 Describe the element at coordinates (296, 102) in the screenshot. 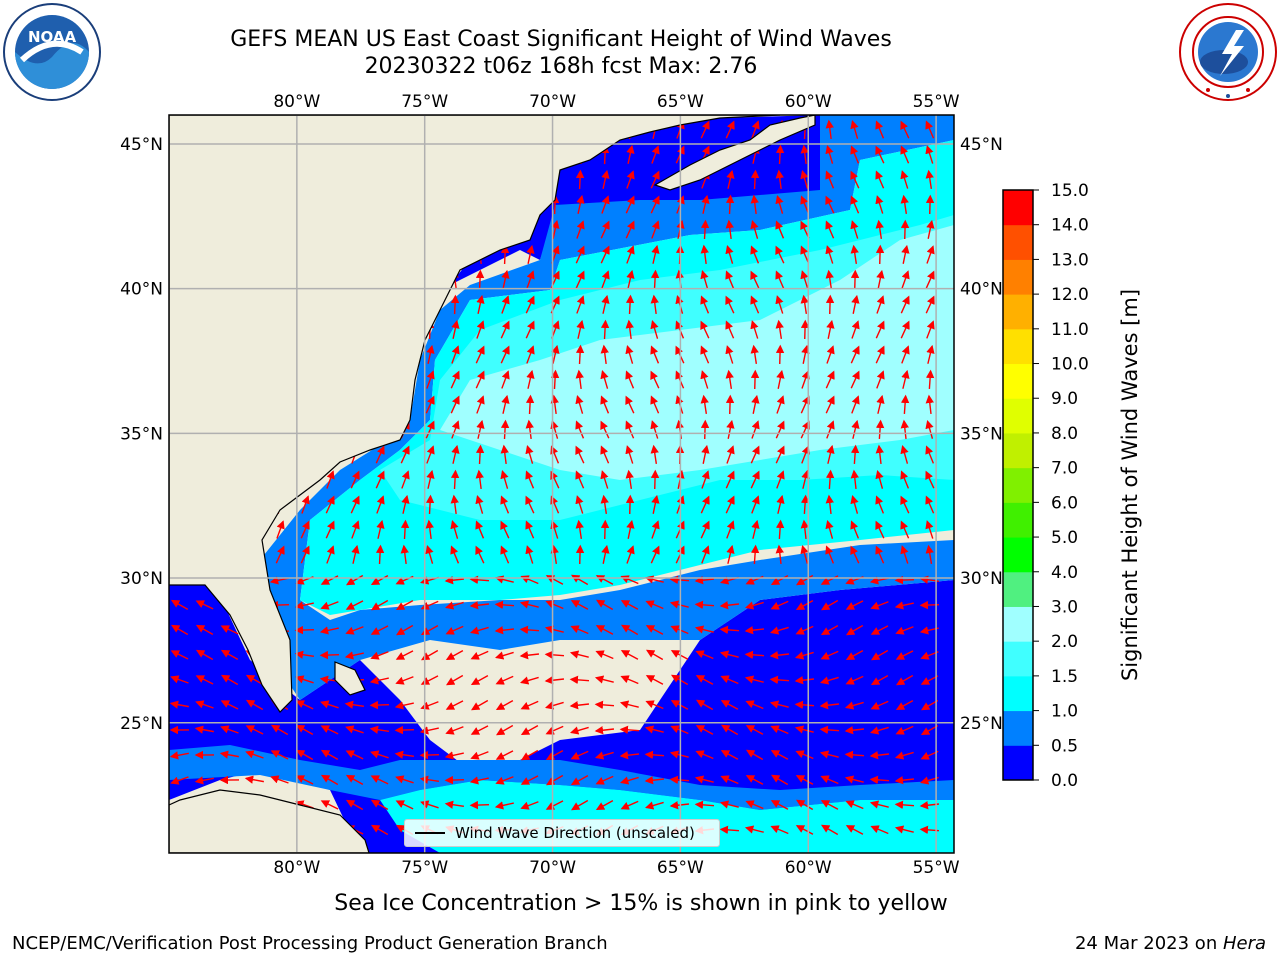

I see `lon-label-top: 80°W` at that location.